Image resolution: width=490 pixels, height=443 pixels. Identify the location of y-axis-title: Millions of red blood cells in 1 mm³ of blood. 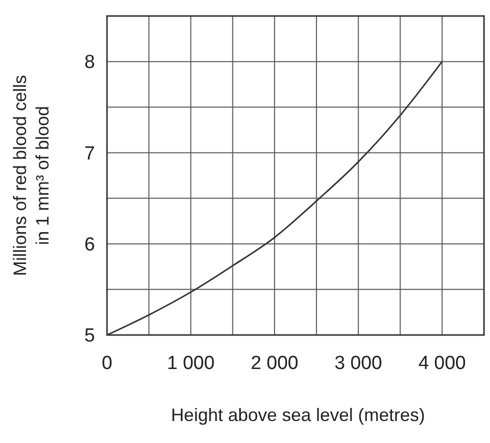
(31, 175).